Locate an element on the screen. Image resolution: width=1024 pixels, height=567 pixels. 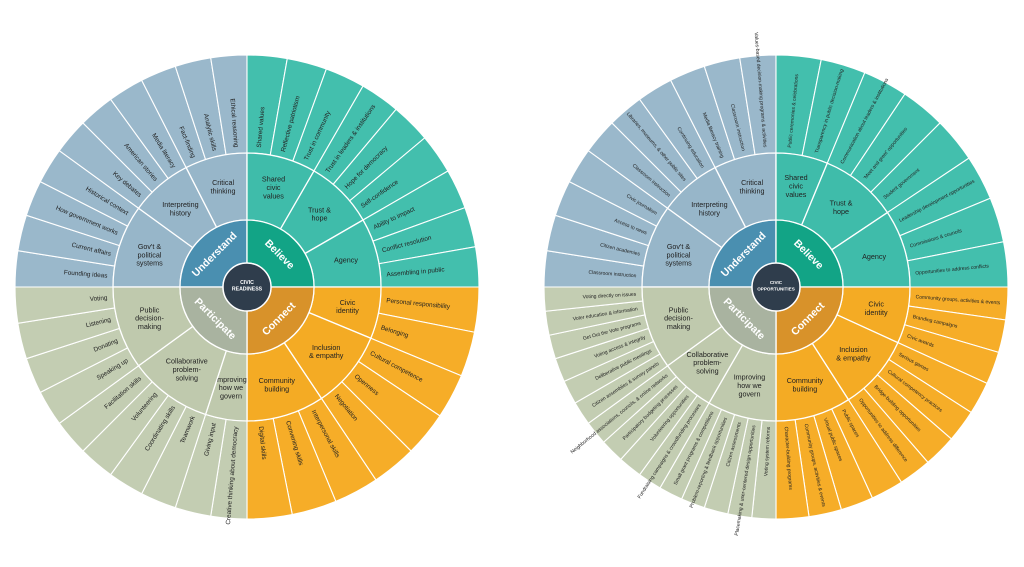
outer-label-voting: Voting is located at coordinates (98, 299).